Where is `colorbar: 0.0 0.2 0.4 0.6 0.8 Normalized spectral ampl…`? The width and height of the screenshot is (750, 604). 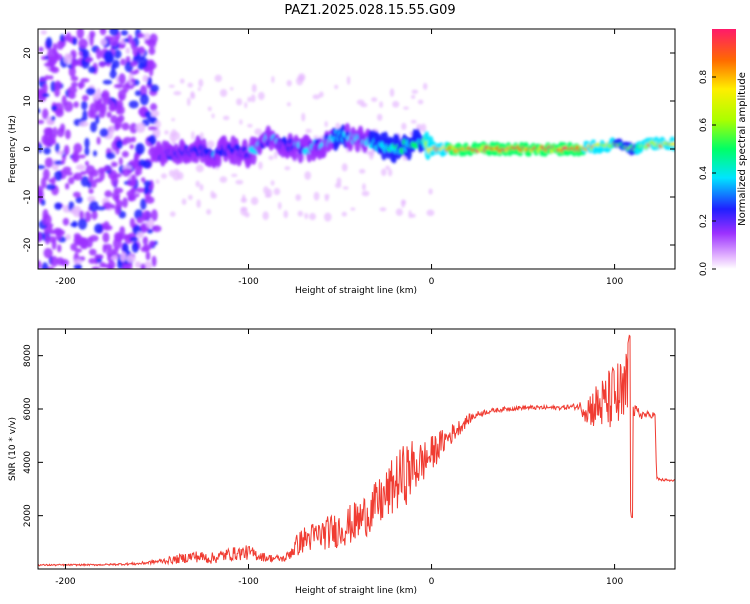
colorbar: 0.0 0.2 0.4 0.6 0.8 Normalized spectral ampl… is located at coordinates (723, 152).